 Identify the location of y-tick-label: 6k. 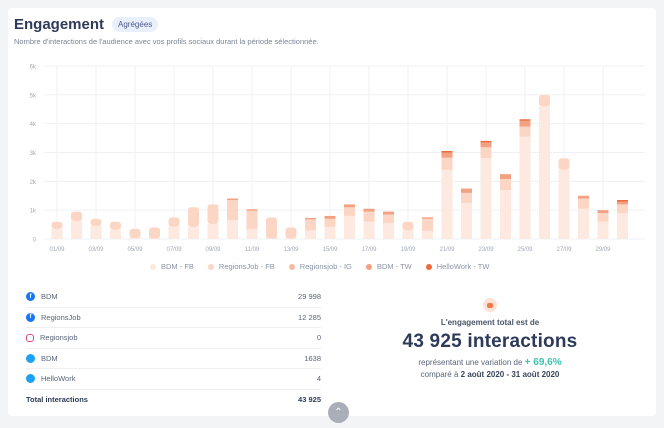
(33, 68).